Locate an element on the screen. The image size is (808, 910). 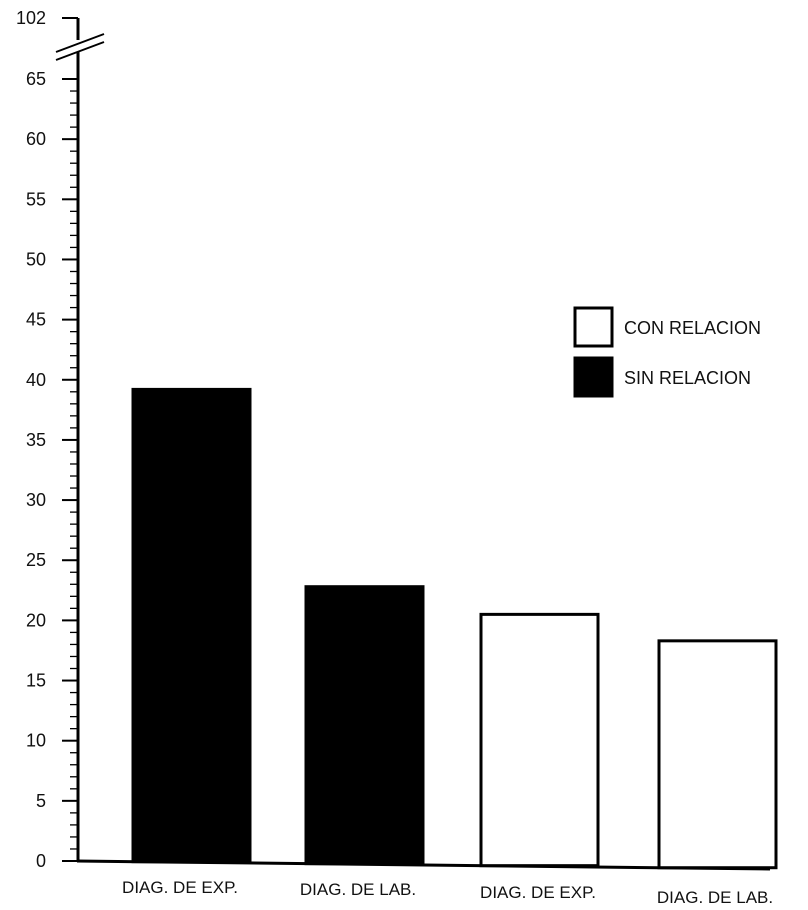
y-tick-label: 60 is located at coordinates (36, 139).